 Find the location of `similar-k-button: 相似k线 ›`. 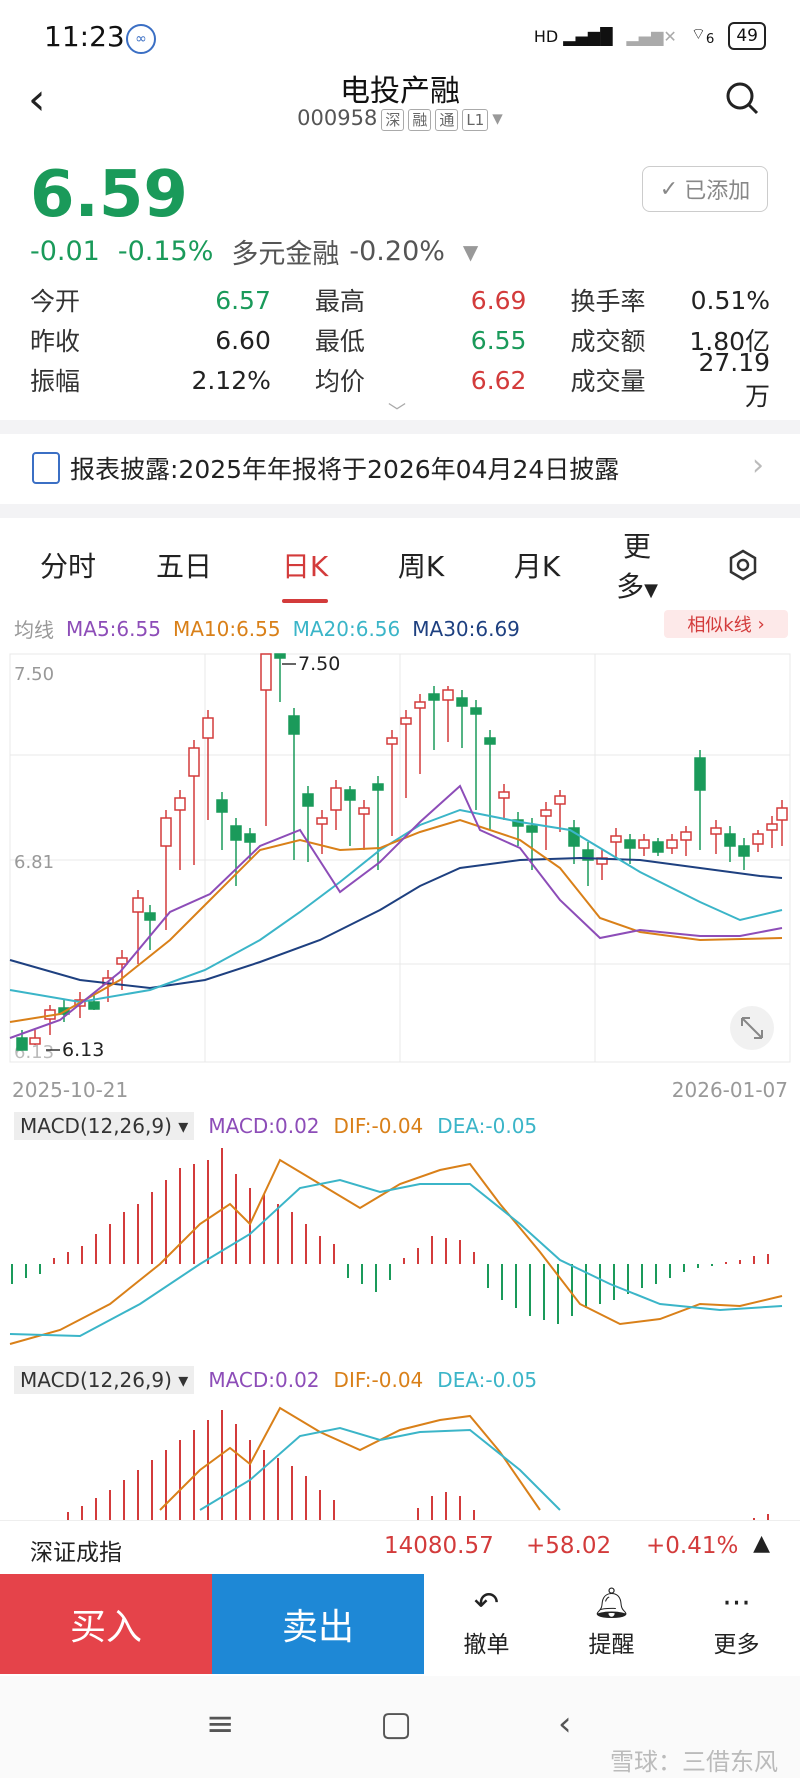

similar-k-button: 相似k线 › is located at coordinates (726, 624).